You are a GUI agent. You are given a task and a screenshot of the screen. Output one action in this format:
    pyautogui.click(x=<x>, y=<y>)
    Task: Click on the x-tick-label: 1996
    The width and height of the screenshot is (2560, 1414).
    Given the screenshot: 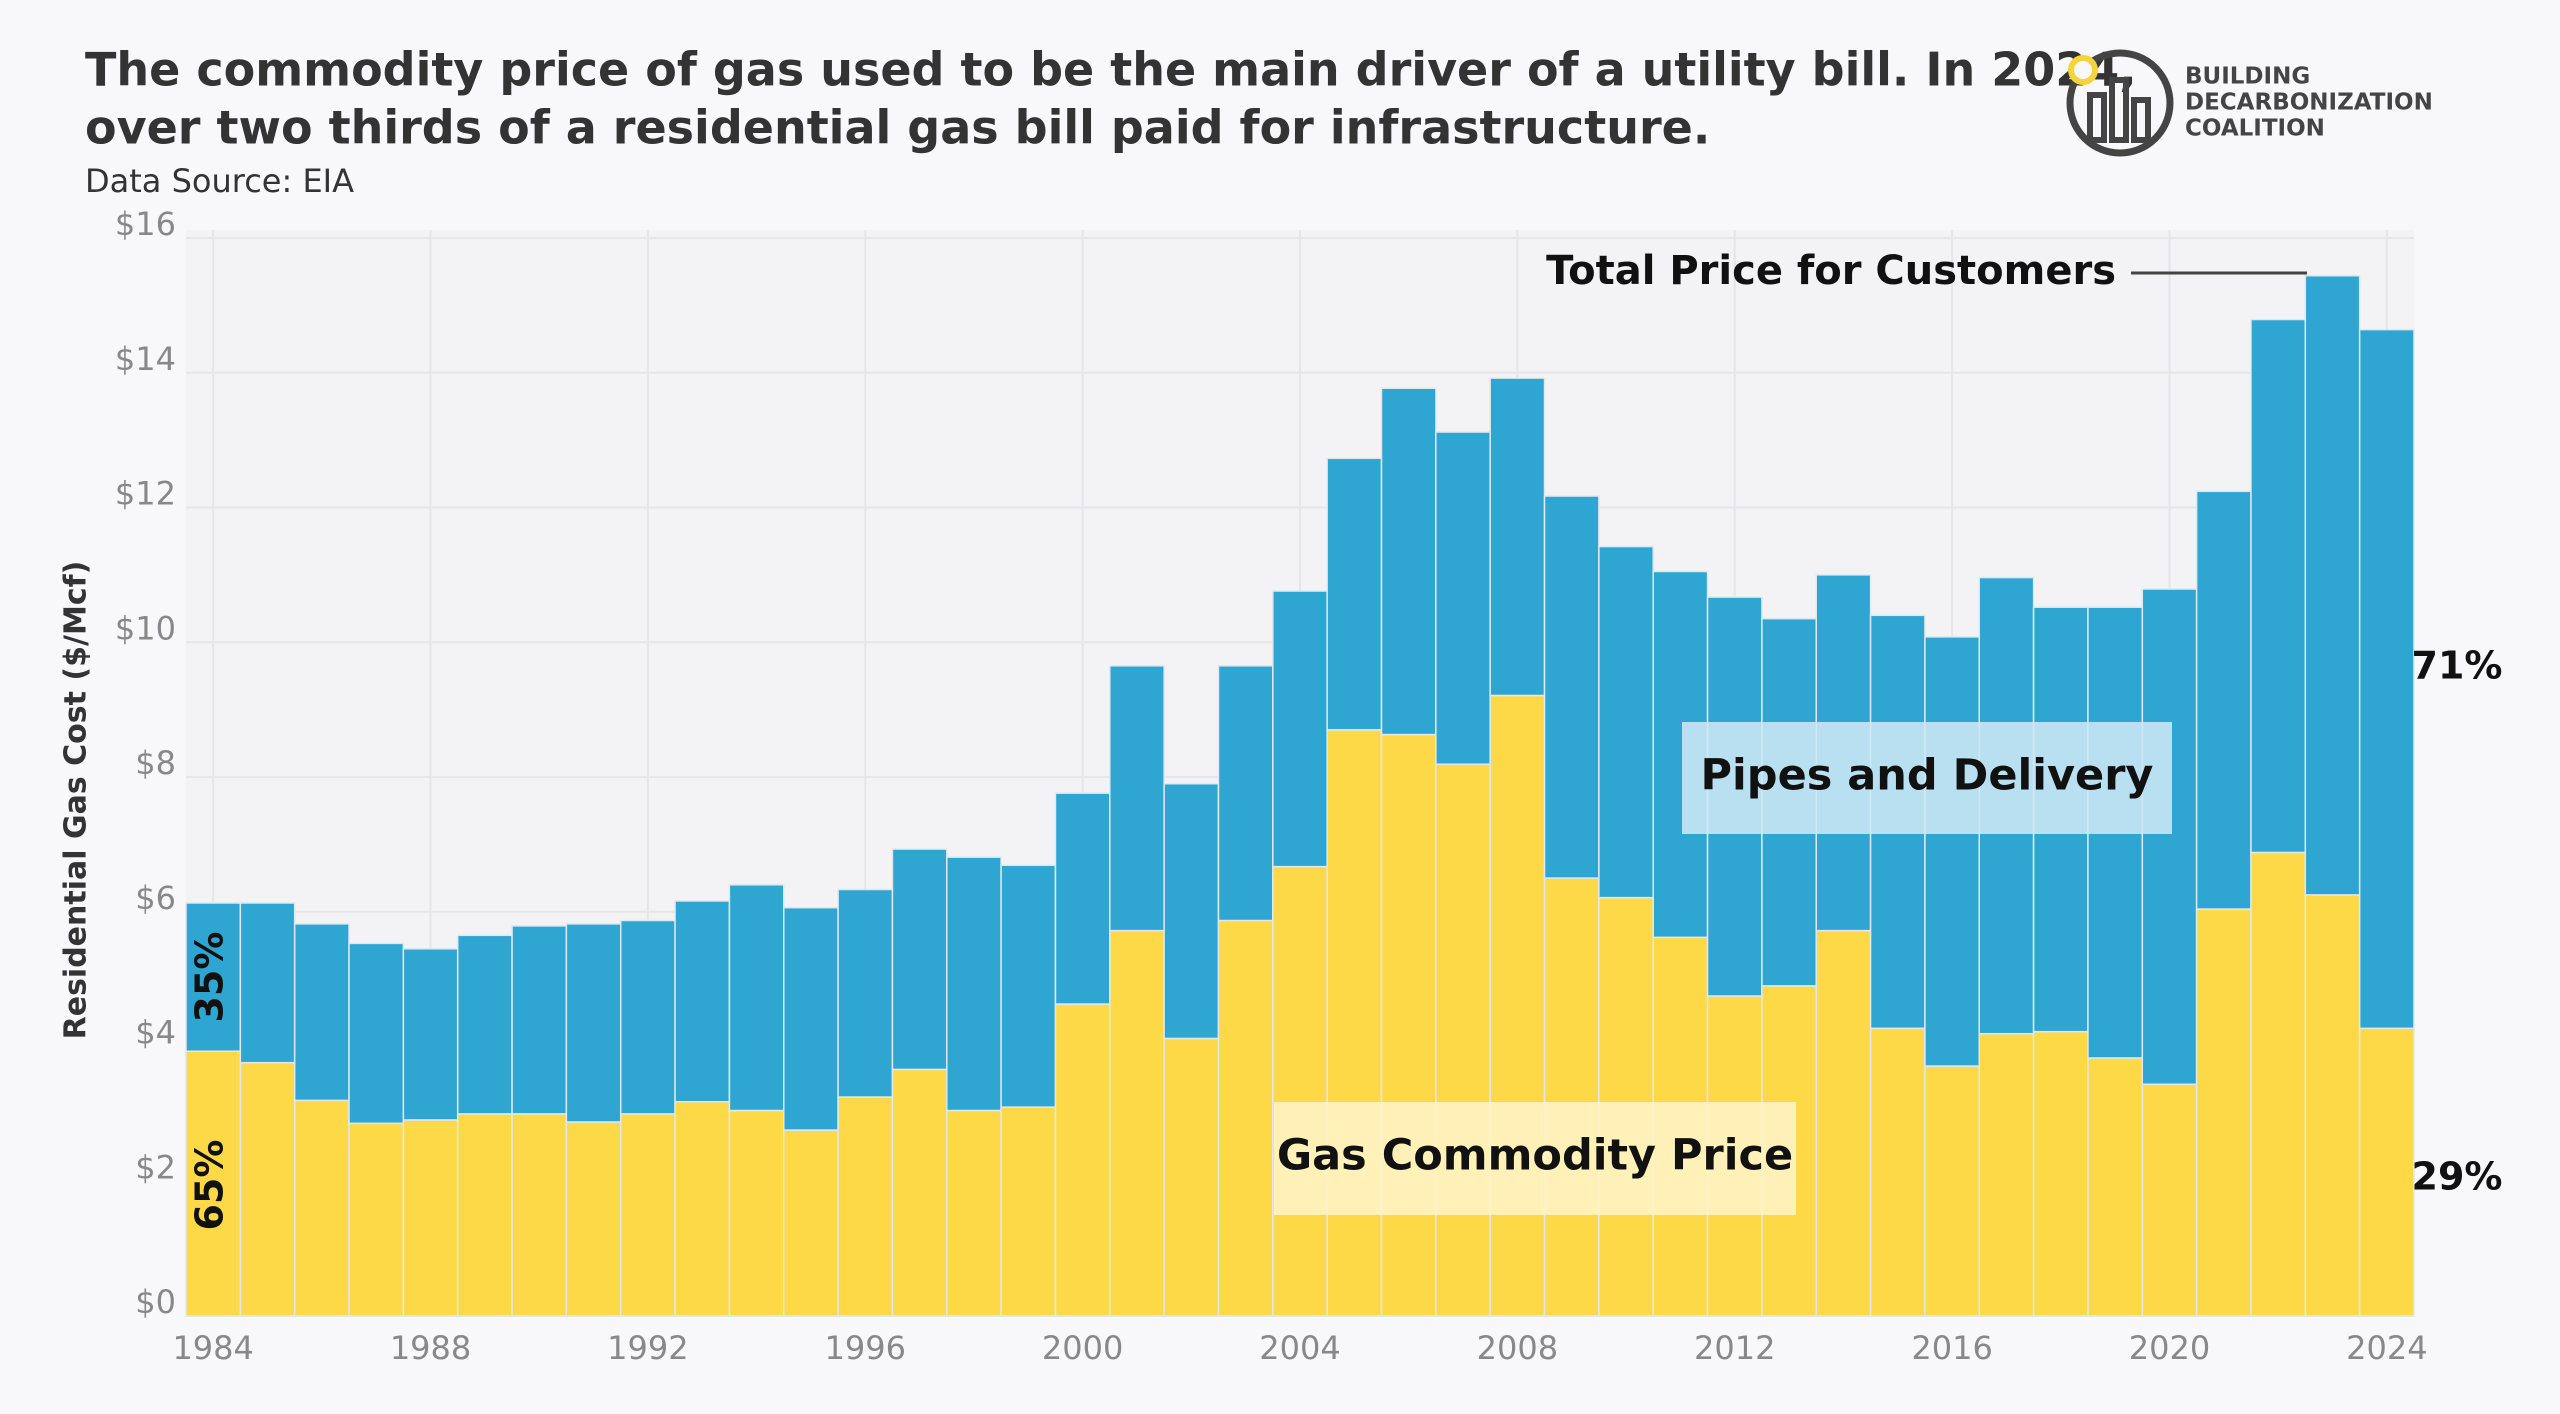 What is the action you would take?
    pyautogui.click(x=865, y=1348)
    